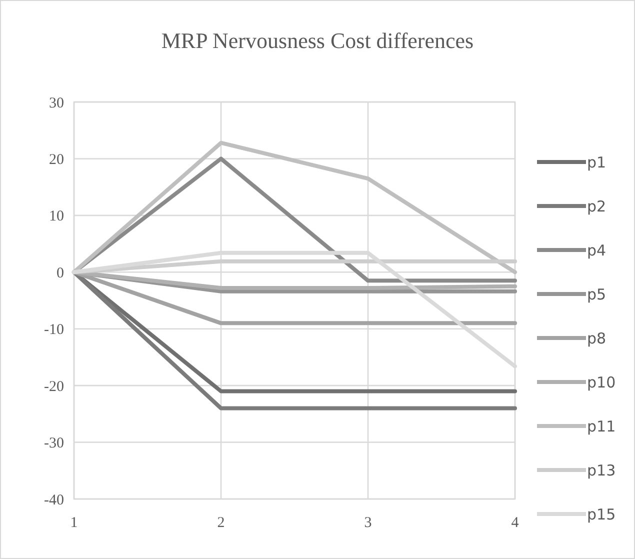 This screenshot has width=635, height=559. Describe the element at coordinates (74, 523) in the screenshot. I see `x-tick-label: 1` at that location.